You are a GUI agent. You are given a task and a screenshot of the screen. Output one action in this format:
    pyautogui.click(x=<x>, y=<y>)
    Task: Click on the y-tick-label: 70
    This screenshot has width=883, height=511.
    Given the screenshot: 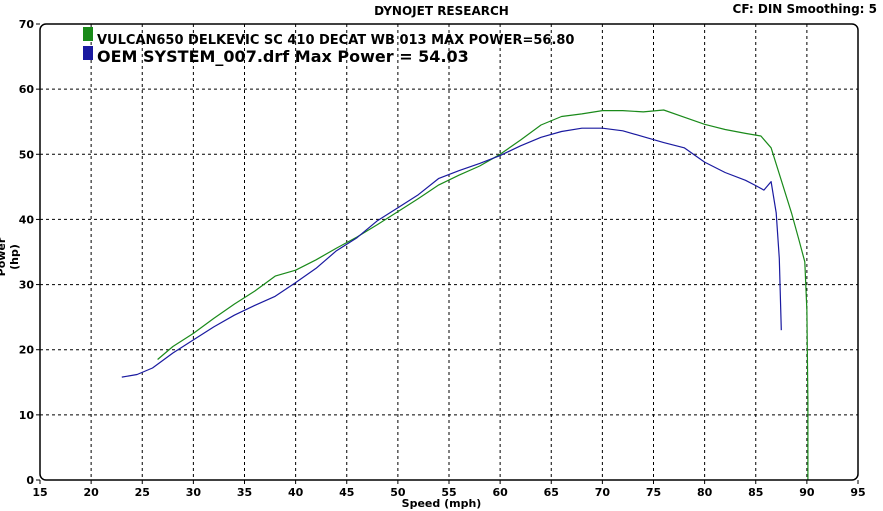 What is the action you would take?
    pyautogui.click(x=27, y=24)
    